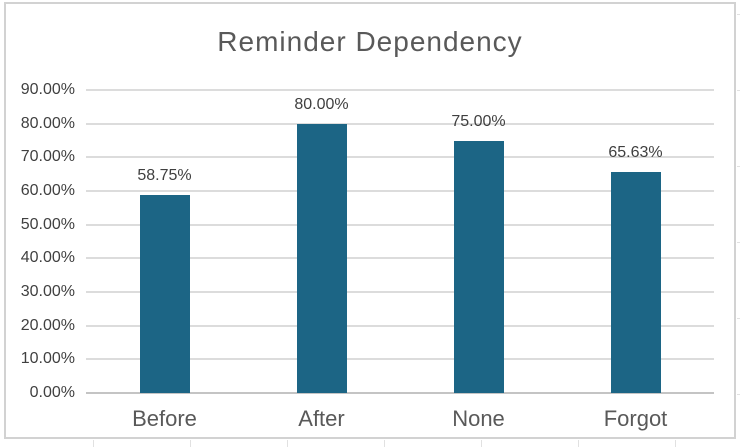  What do you see at coordinates (400, 393) in the screenshot?
I see `x-axis-line` at bounding box center [400, 393].